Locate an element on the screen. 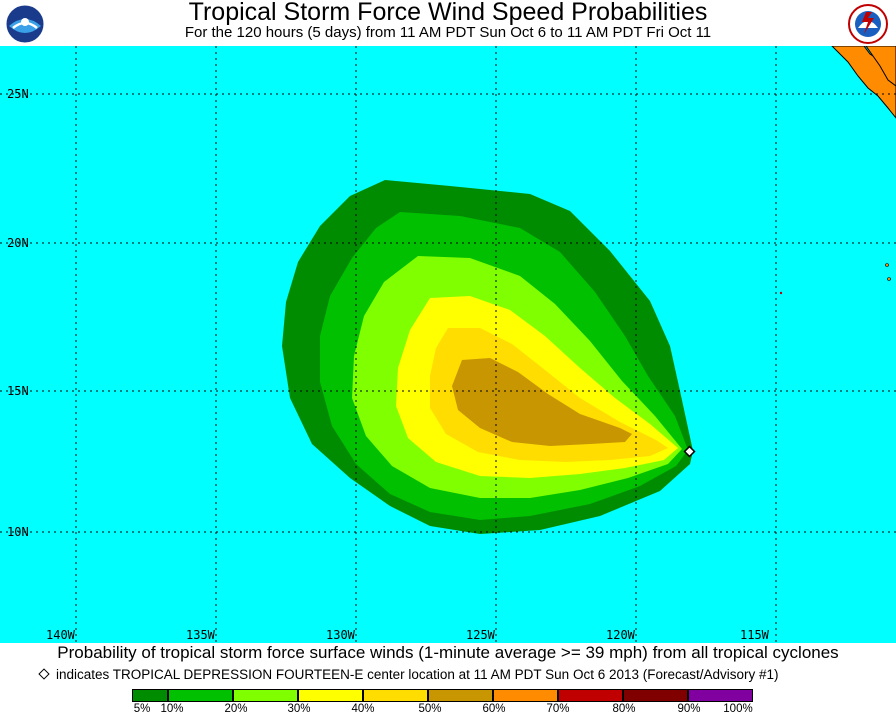 This screenshot has width=896, height=716. legend-label-100: 100% is located at coordinates (738, 709).